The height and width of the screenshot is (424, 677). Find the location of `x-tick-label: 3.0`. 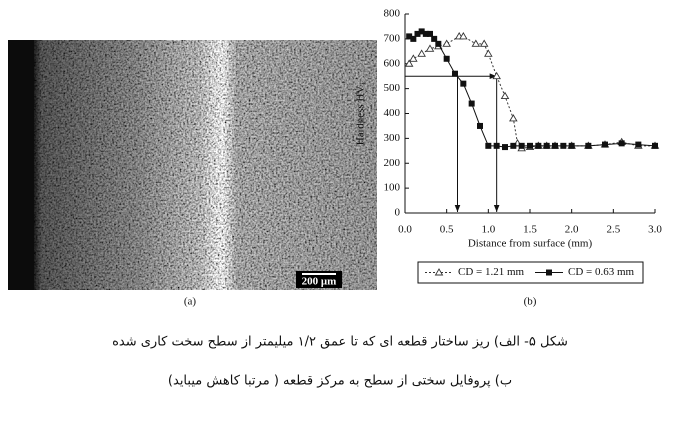

x-tick-label: 3.0 is located at coordinates (655, 230).